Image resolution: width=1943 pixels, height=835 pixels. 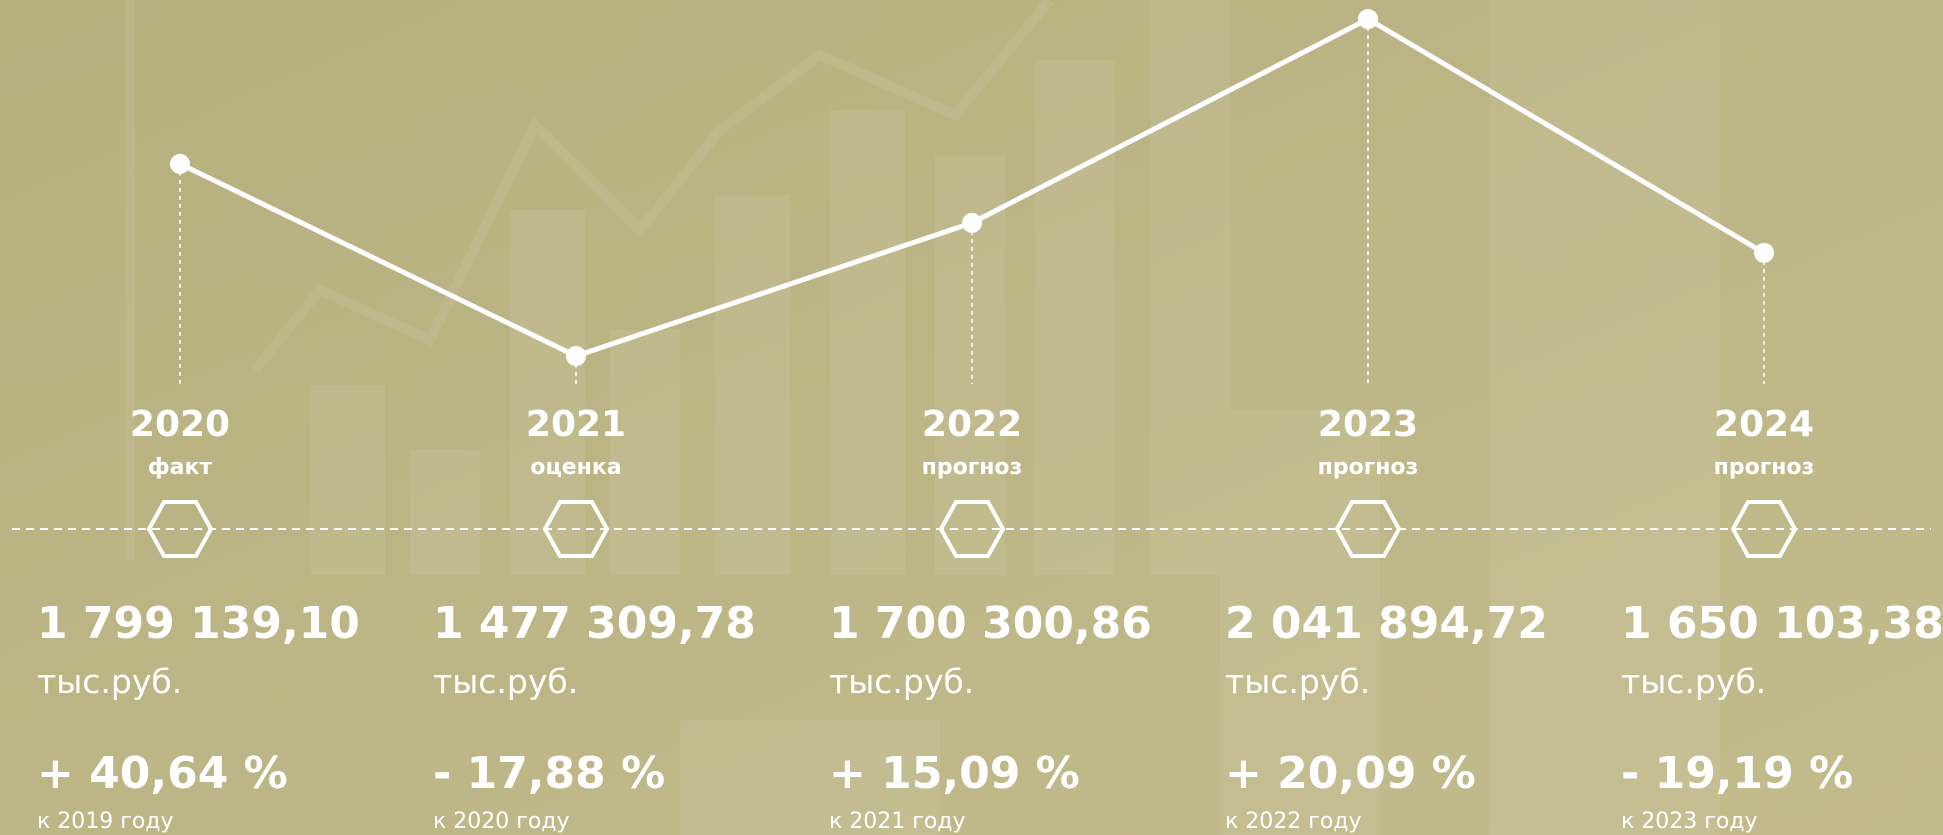 I want to click on value-label: 2 041 894,72, so click(x=1386, y=623).